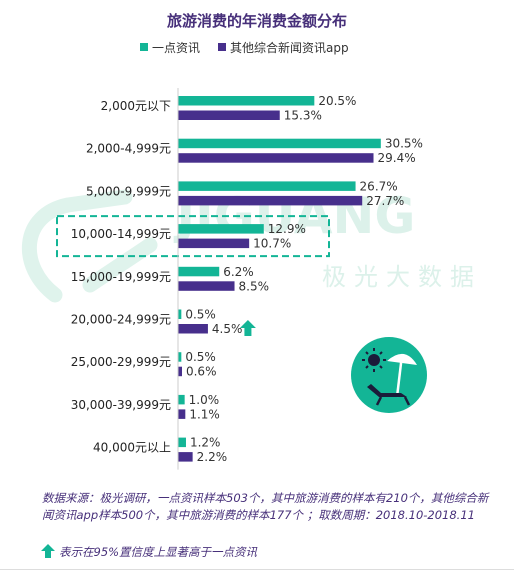 The image size is (514, 572). I want to click on data-label-yidian-10-000-14-999: 12.9%, so click(287, 229).